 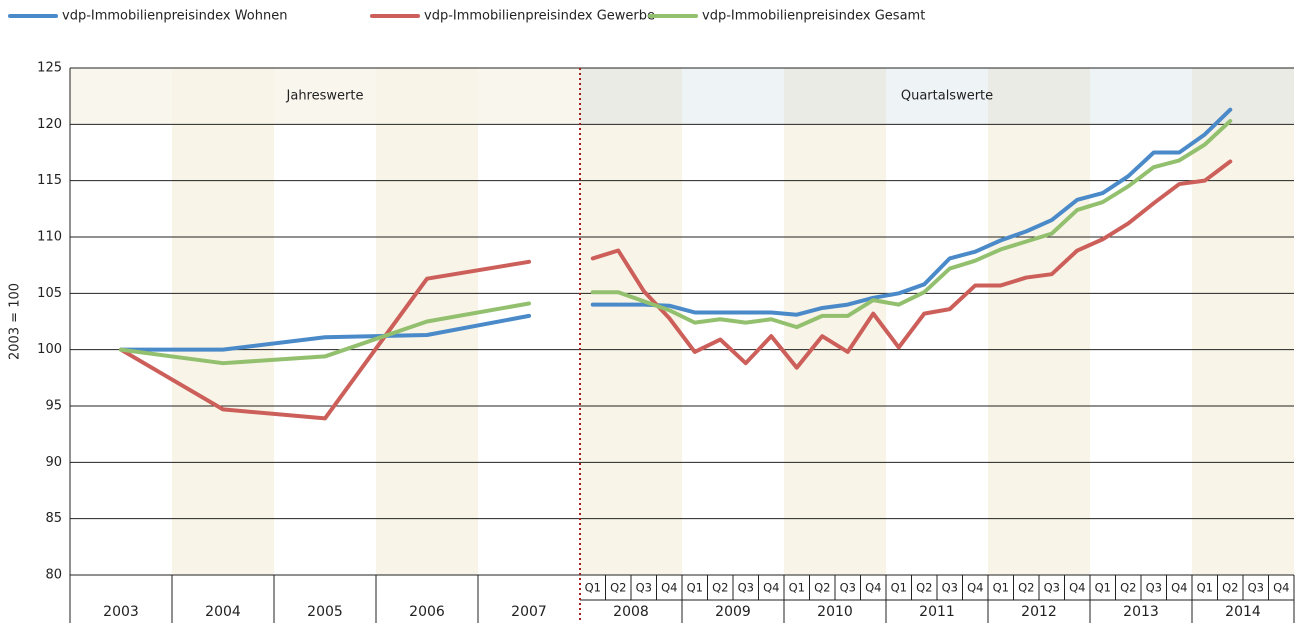 I want to click on y-tick-label: 120, so click(x=49, y=124).